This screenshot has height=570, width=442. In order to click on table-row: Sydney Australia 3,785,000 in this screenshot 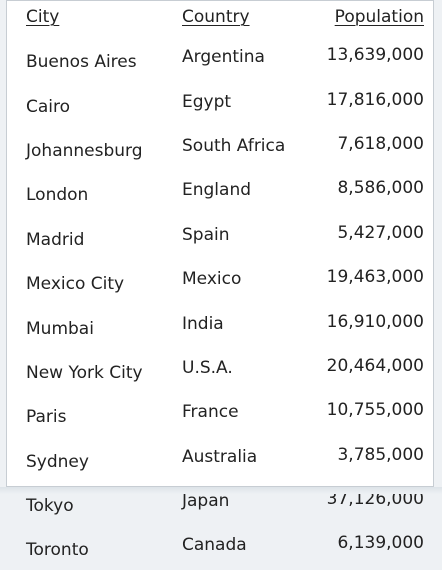, I will do `click(225, 459)`.